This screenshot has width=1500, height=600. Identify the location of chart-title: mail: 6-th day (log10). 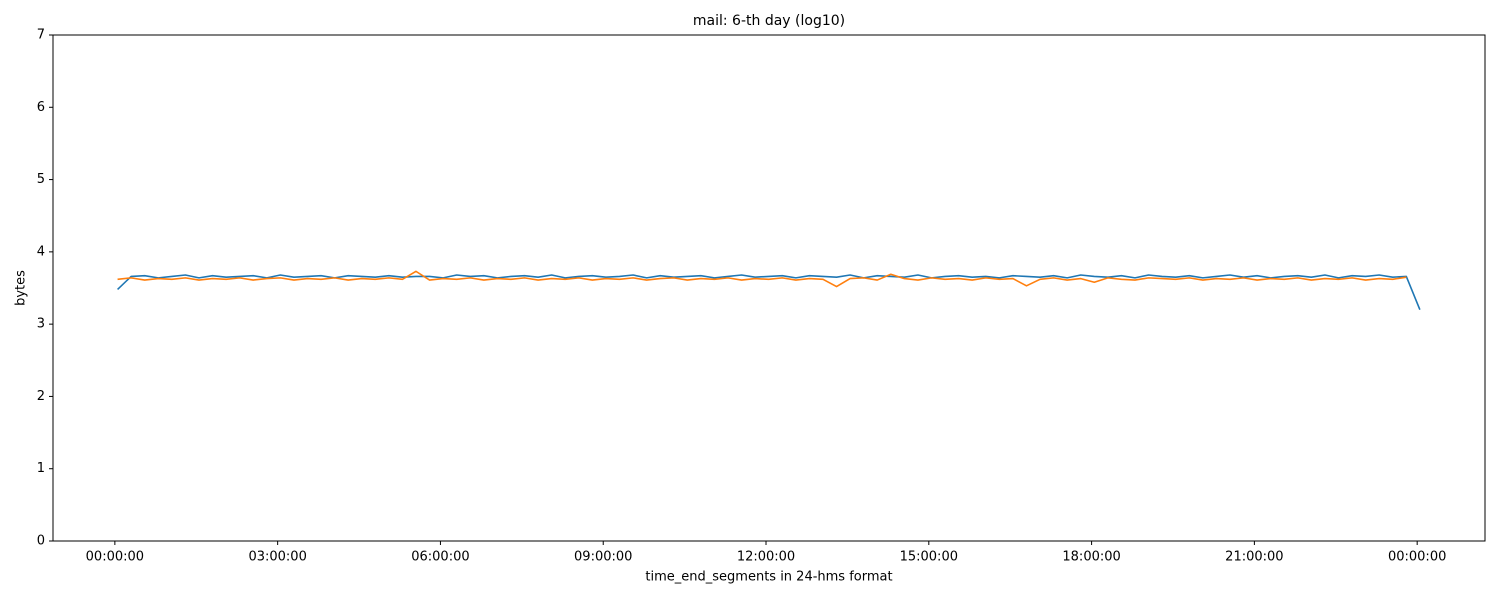
(769, 21).